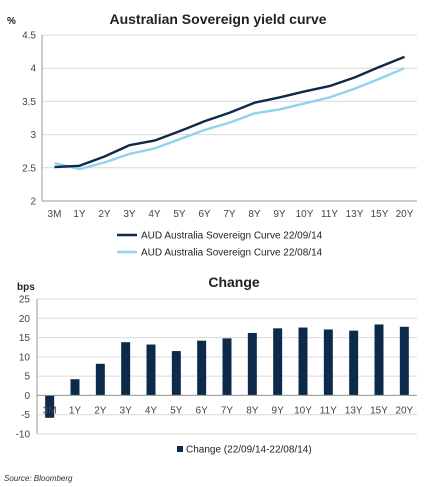 Image resolution: width=426 pixels, height=487 pixels. I want to click on legend-label: AUD Australia Sovereign Curve 22/08/14, so click(232, 253).